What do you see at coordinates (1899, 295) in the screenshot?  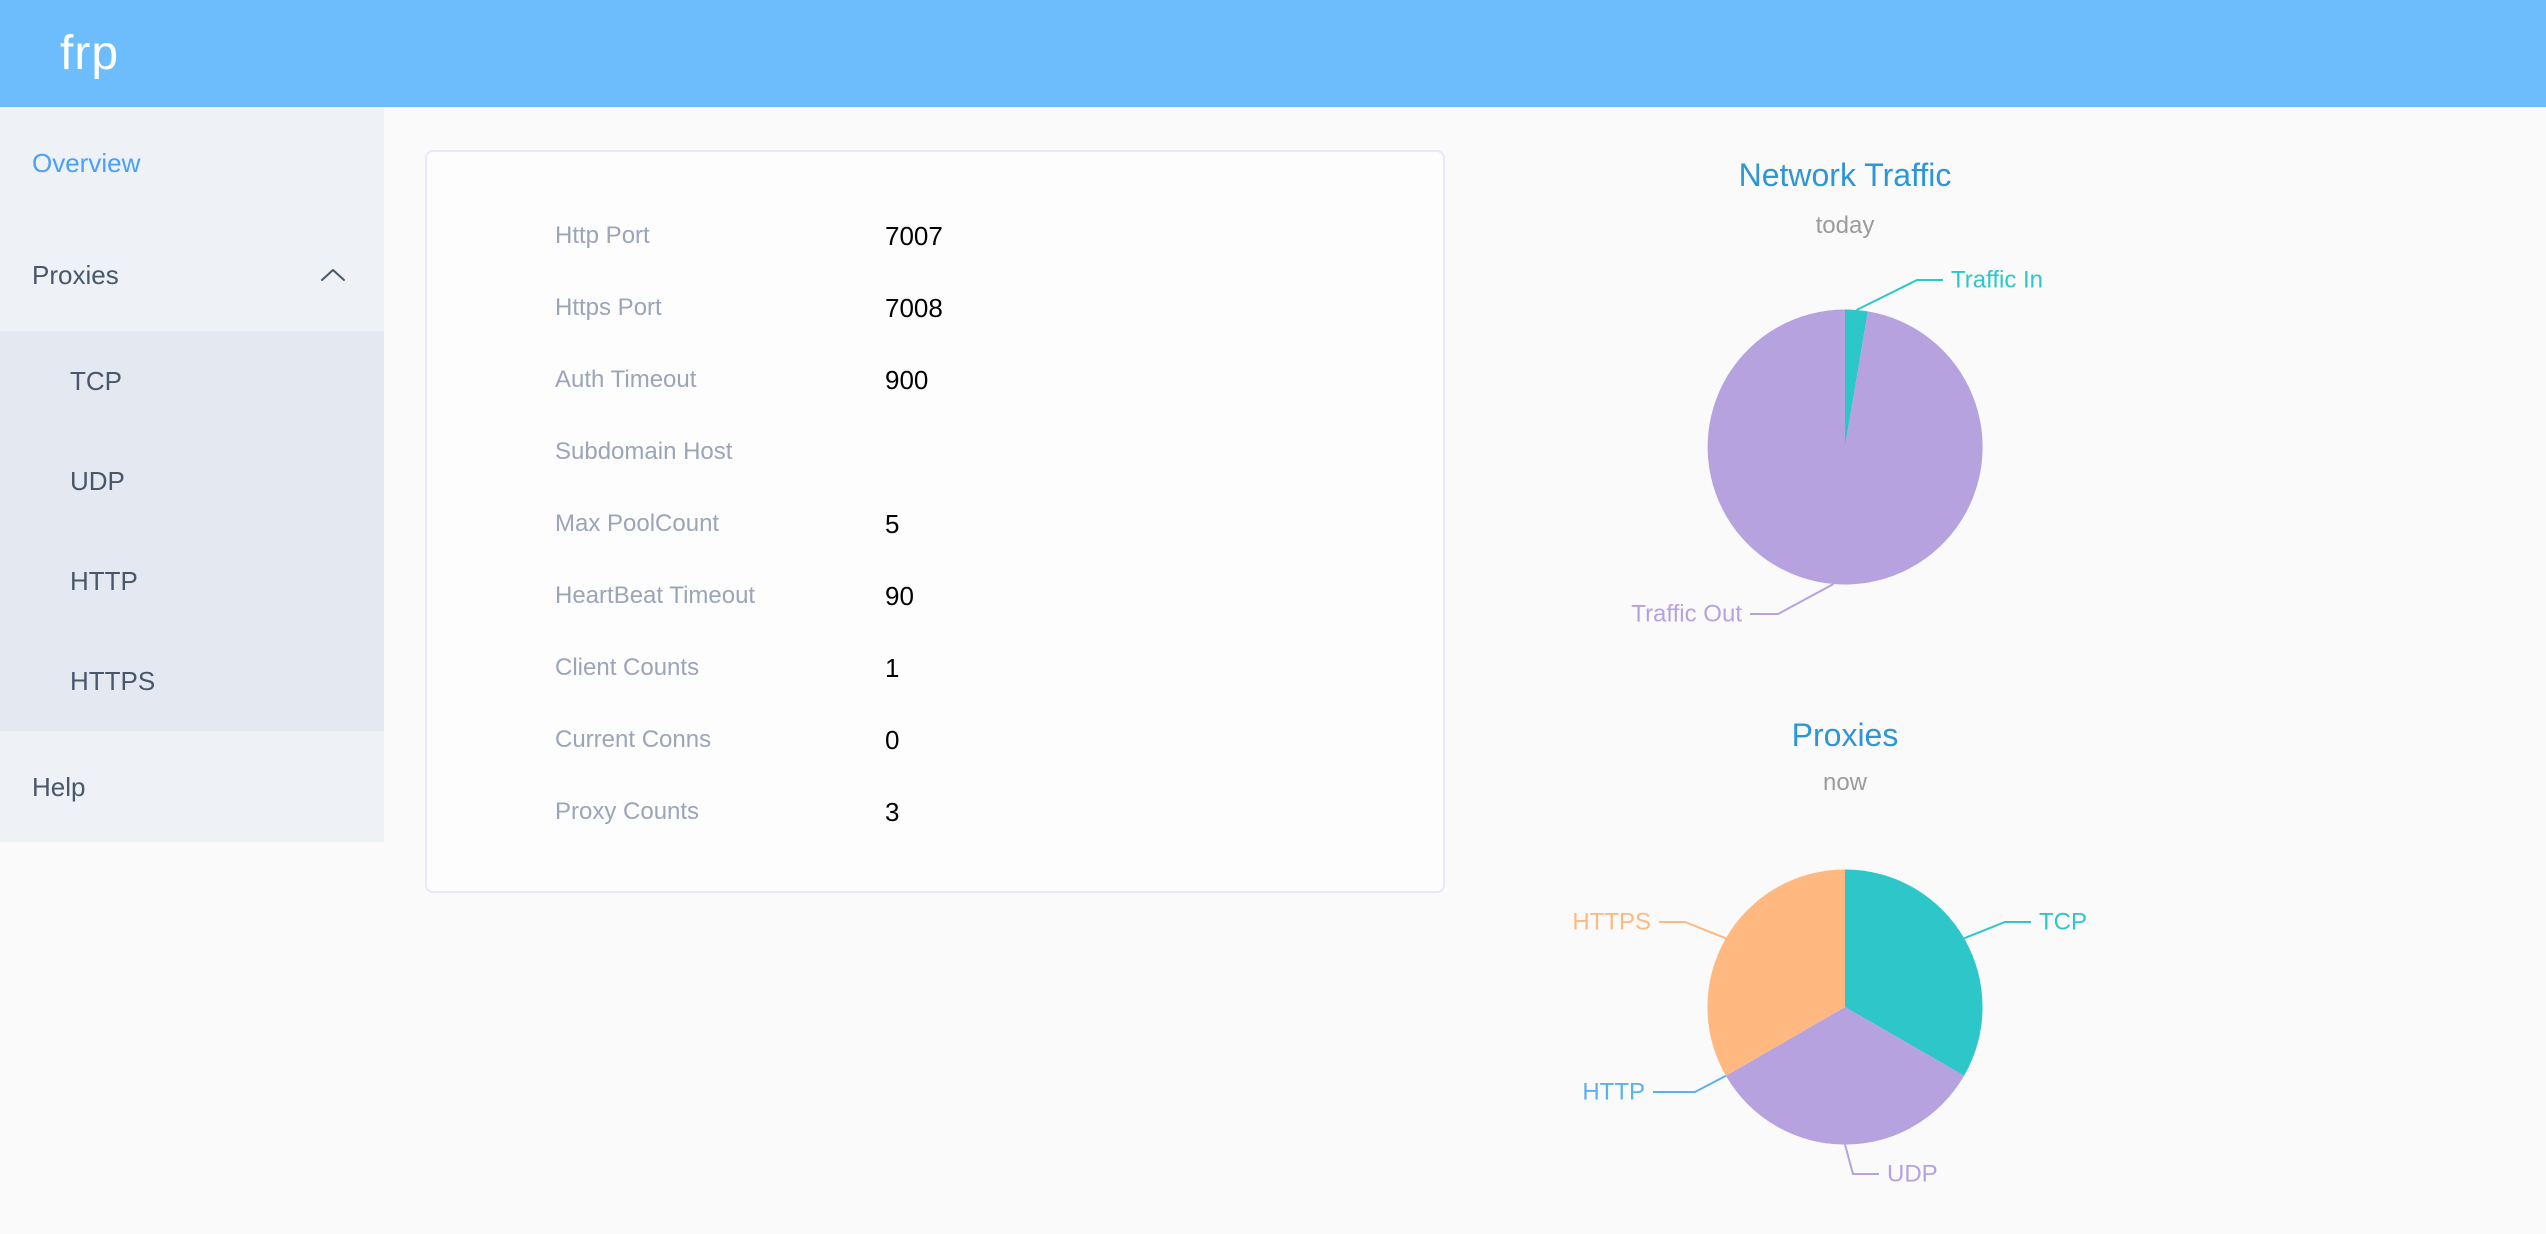 I see `label-line-traffic-in` at bounding box center [1899, 295].